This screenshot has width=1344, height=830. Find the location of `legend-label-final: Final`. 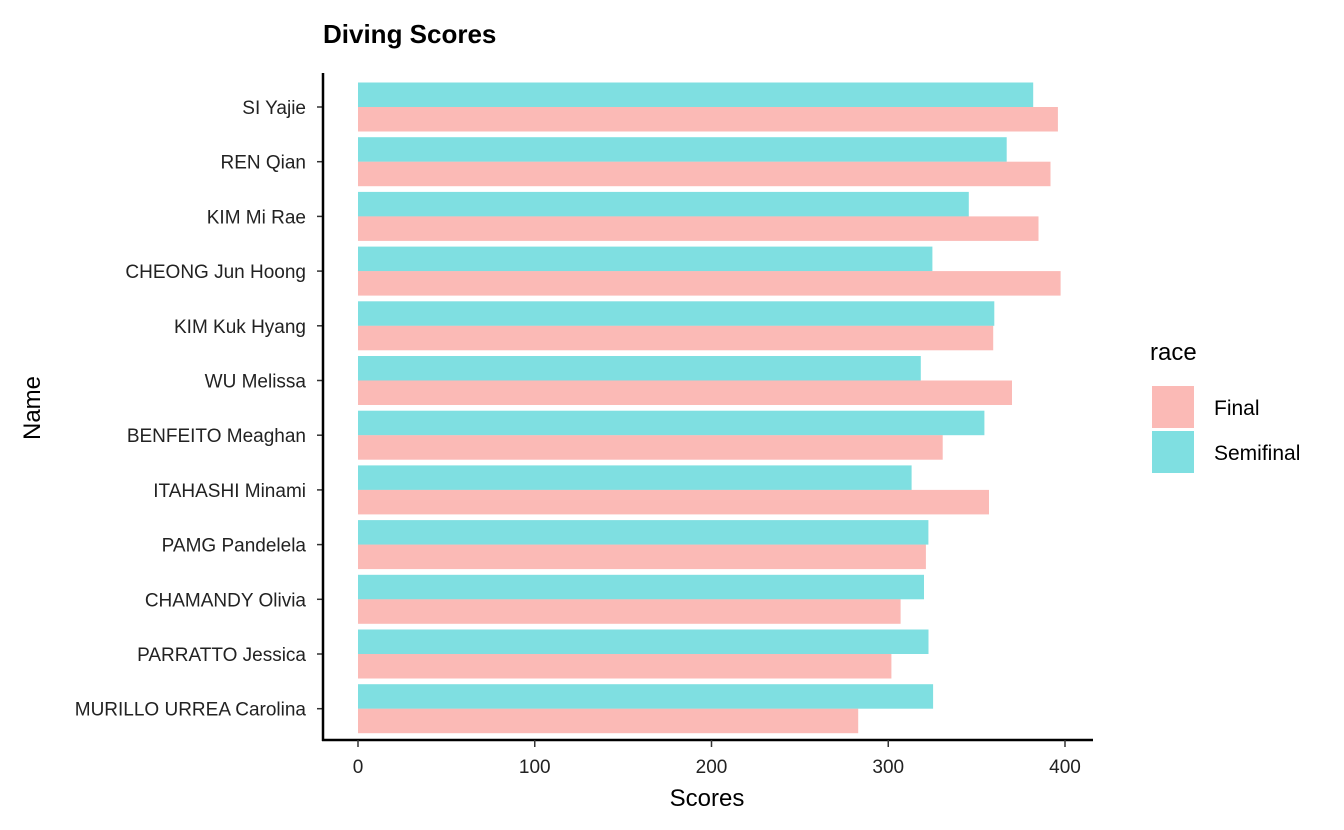

legend-label-final: Final is located at coordinates (1237, 408).